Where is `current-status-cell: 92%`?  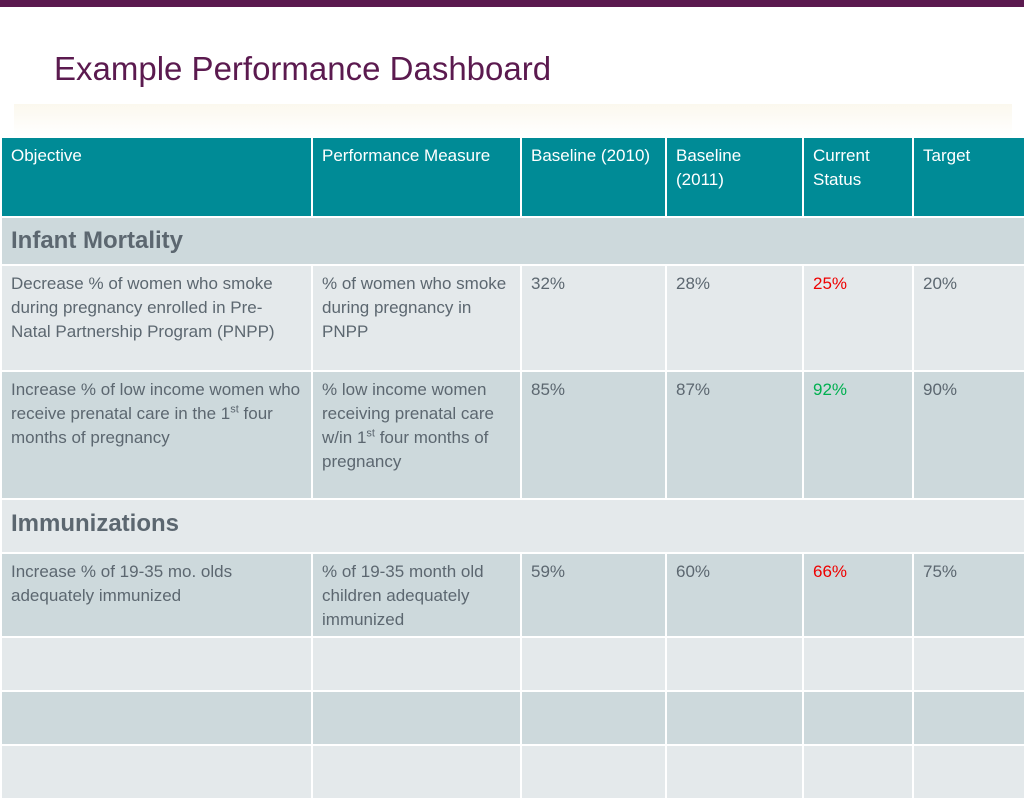
current-status-cell: 92% is located at coordinates (858, 435).